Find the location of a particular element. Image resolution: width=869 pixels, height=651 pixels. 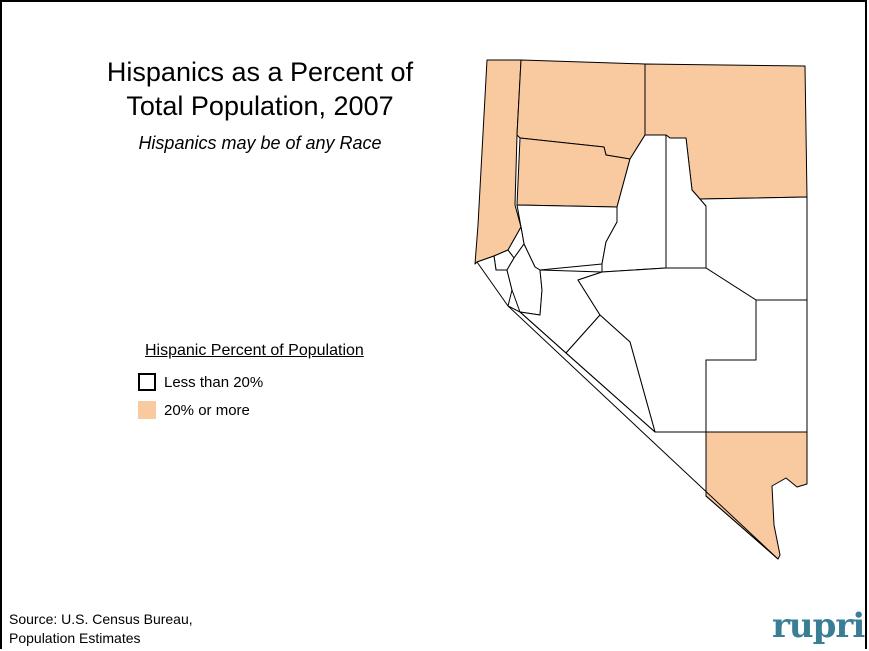

legend-title: Hispanic Percent of Population is located at coordinates (254, 350).